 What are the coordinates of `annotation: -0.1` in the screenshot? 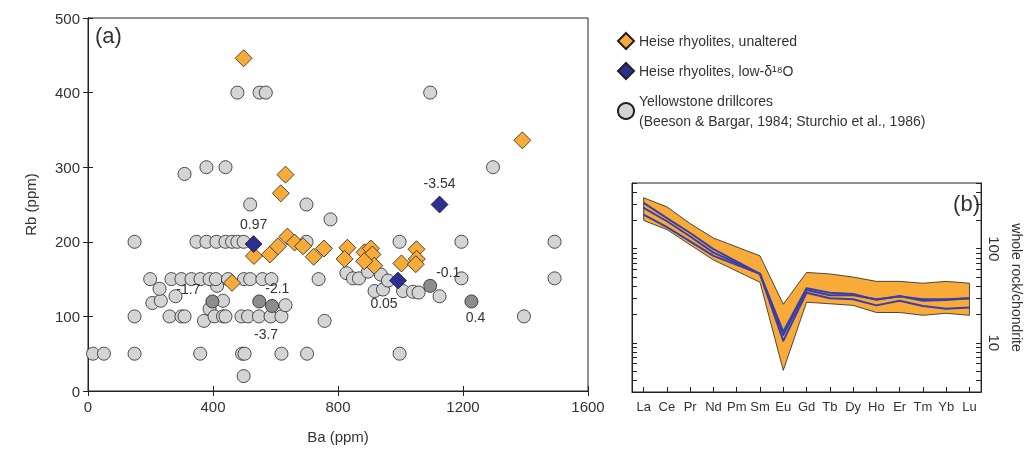 It's located at (448, 271).